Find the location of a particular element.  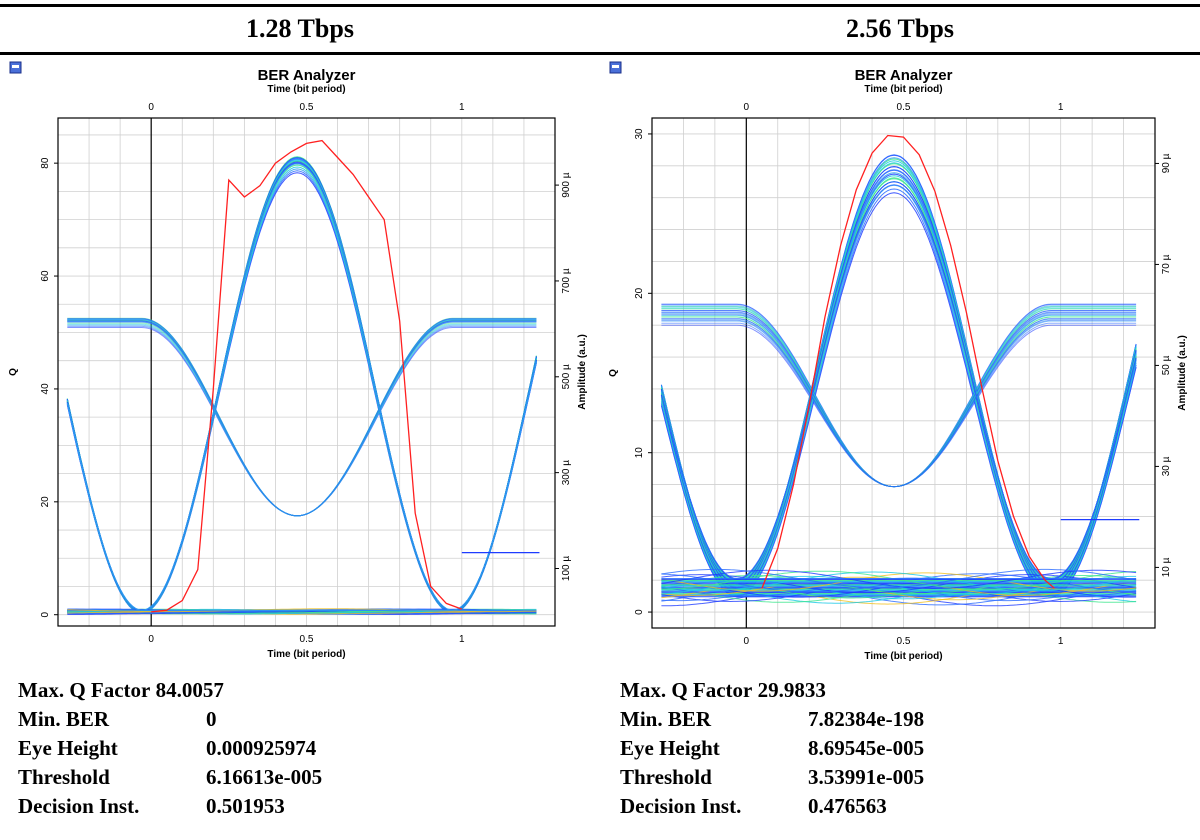

stat-value: 0.476563 is located at coordinates (847, 806).